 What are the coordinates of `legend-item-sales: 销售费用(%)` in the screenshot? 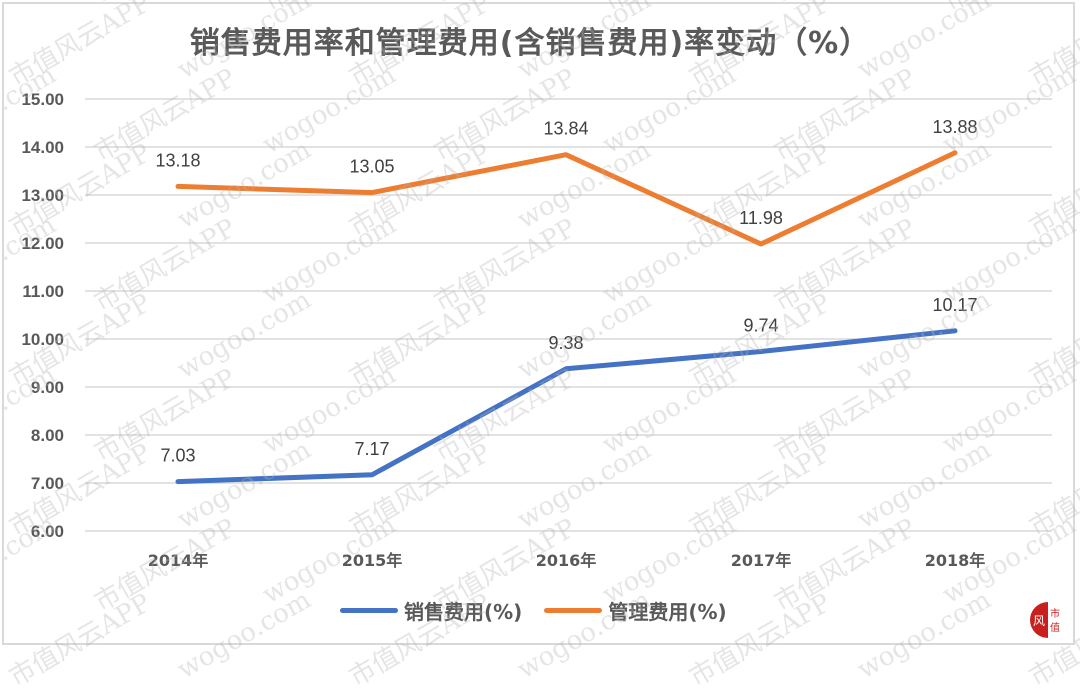 It's located at (431, 610).